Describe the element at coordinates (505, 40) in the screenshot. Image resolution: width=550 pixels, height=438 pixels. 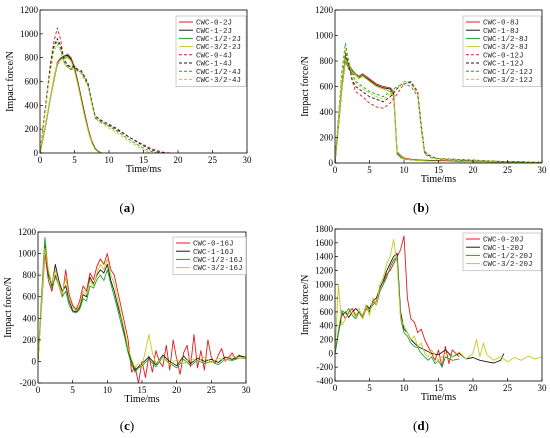
I see `legend-entry: CWC-1/2-8J` at that location.